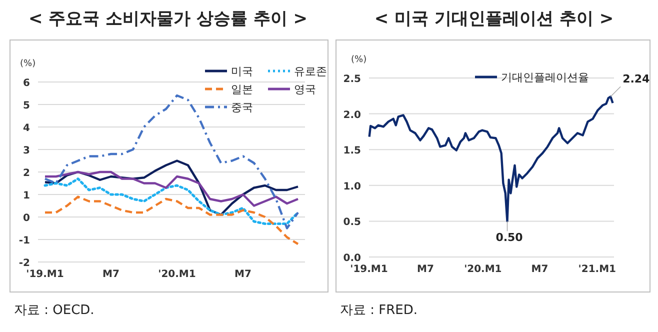  Describe the element at coordinates (26, 128) in the screenshot. I see `y-tick-label: 4` at that location.